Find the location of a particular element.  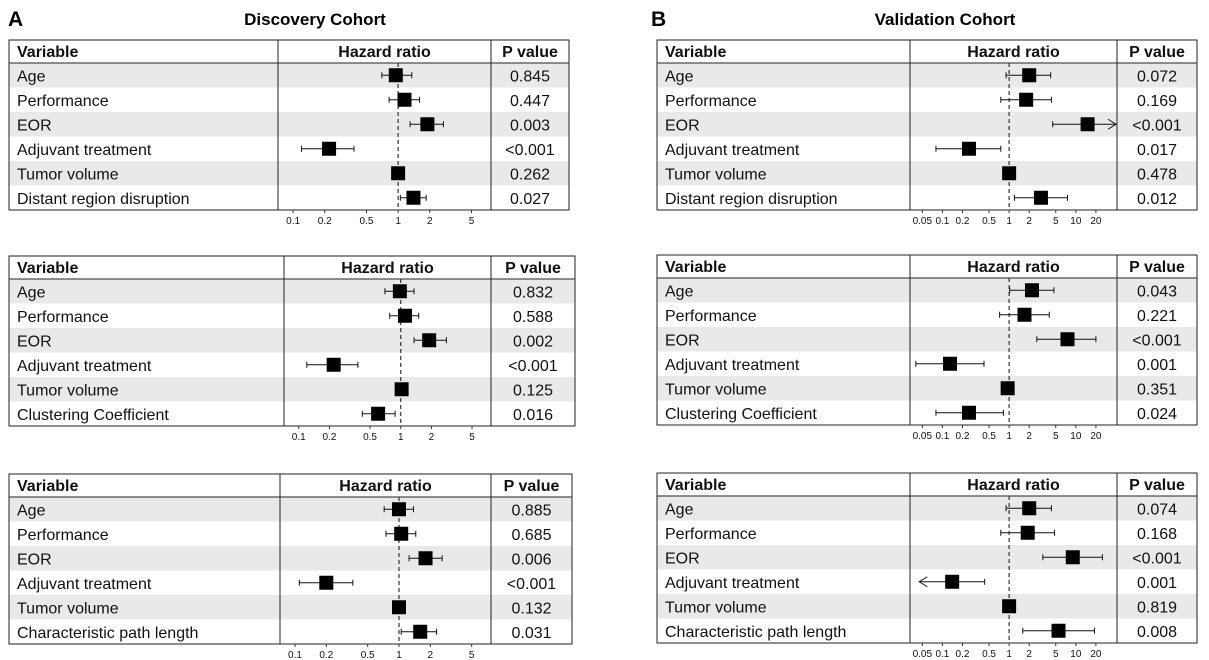

table-5-x-tick-label: 0.5 is located at coordinates (989, 436).